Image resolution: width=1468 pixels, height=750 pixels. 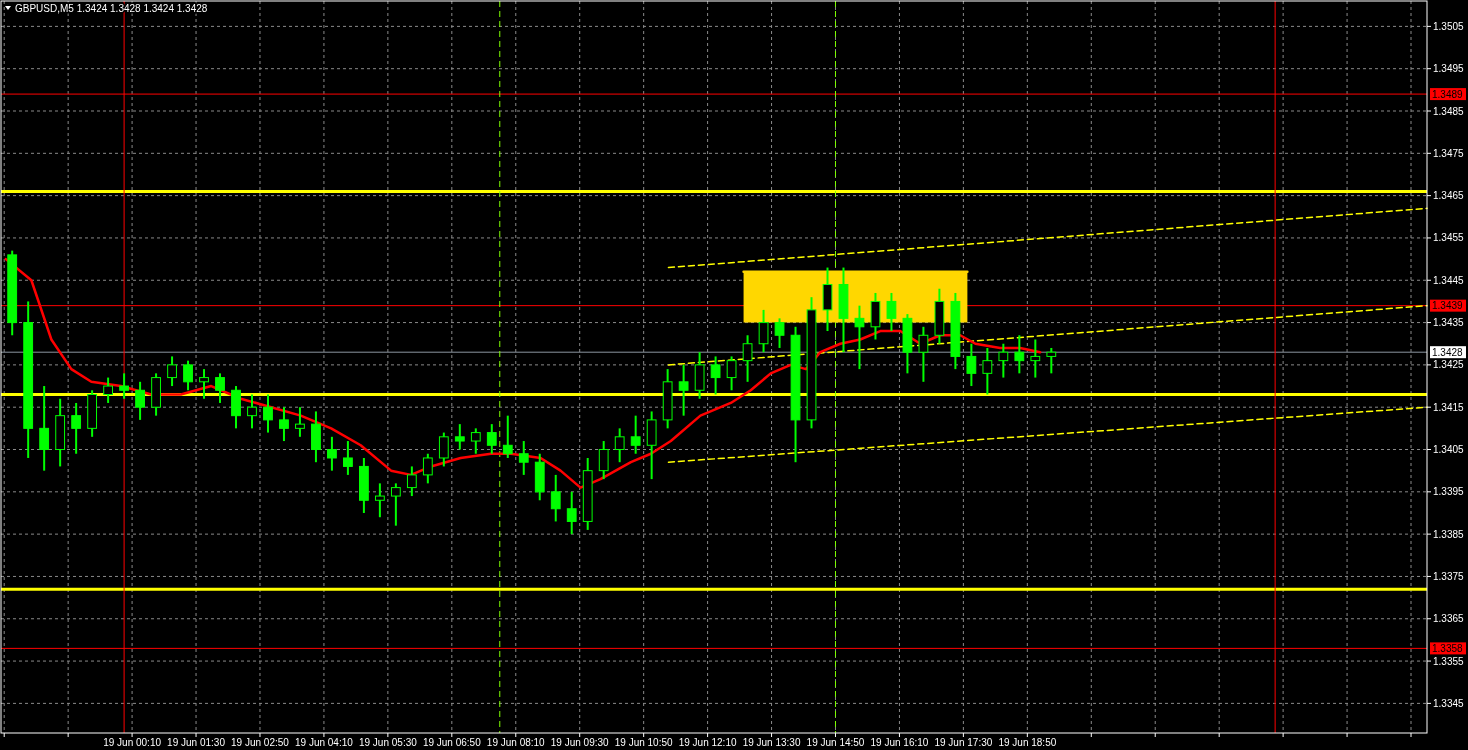 What do you see at coordinates (132, 742) in the screenshot?
I see `x-tick-label: 19 Jun 00:10` at bounding box center [132, 742].